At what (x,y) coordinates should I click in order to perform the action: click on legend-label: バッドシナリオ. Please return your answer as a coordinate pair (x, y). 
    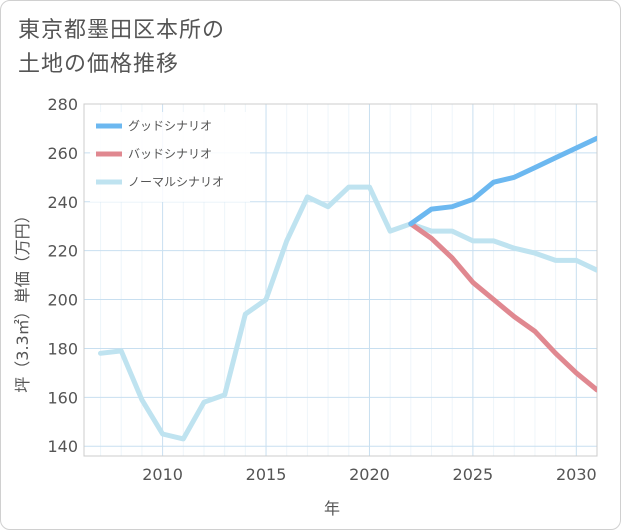
    Looking at the image, I should click on (170, 154).